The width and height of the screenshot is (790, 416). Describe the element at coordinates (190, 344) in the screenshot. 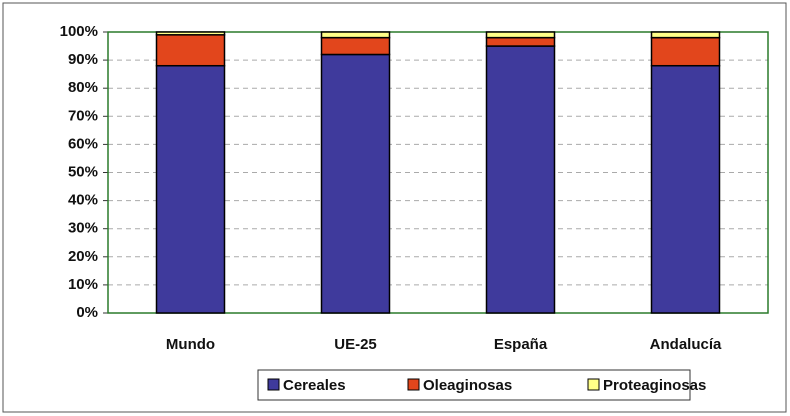

I see `x-tick-label: Mundo` at that location.